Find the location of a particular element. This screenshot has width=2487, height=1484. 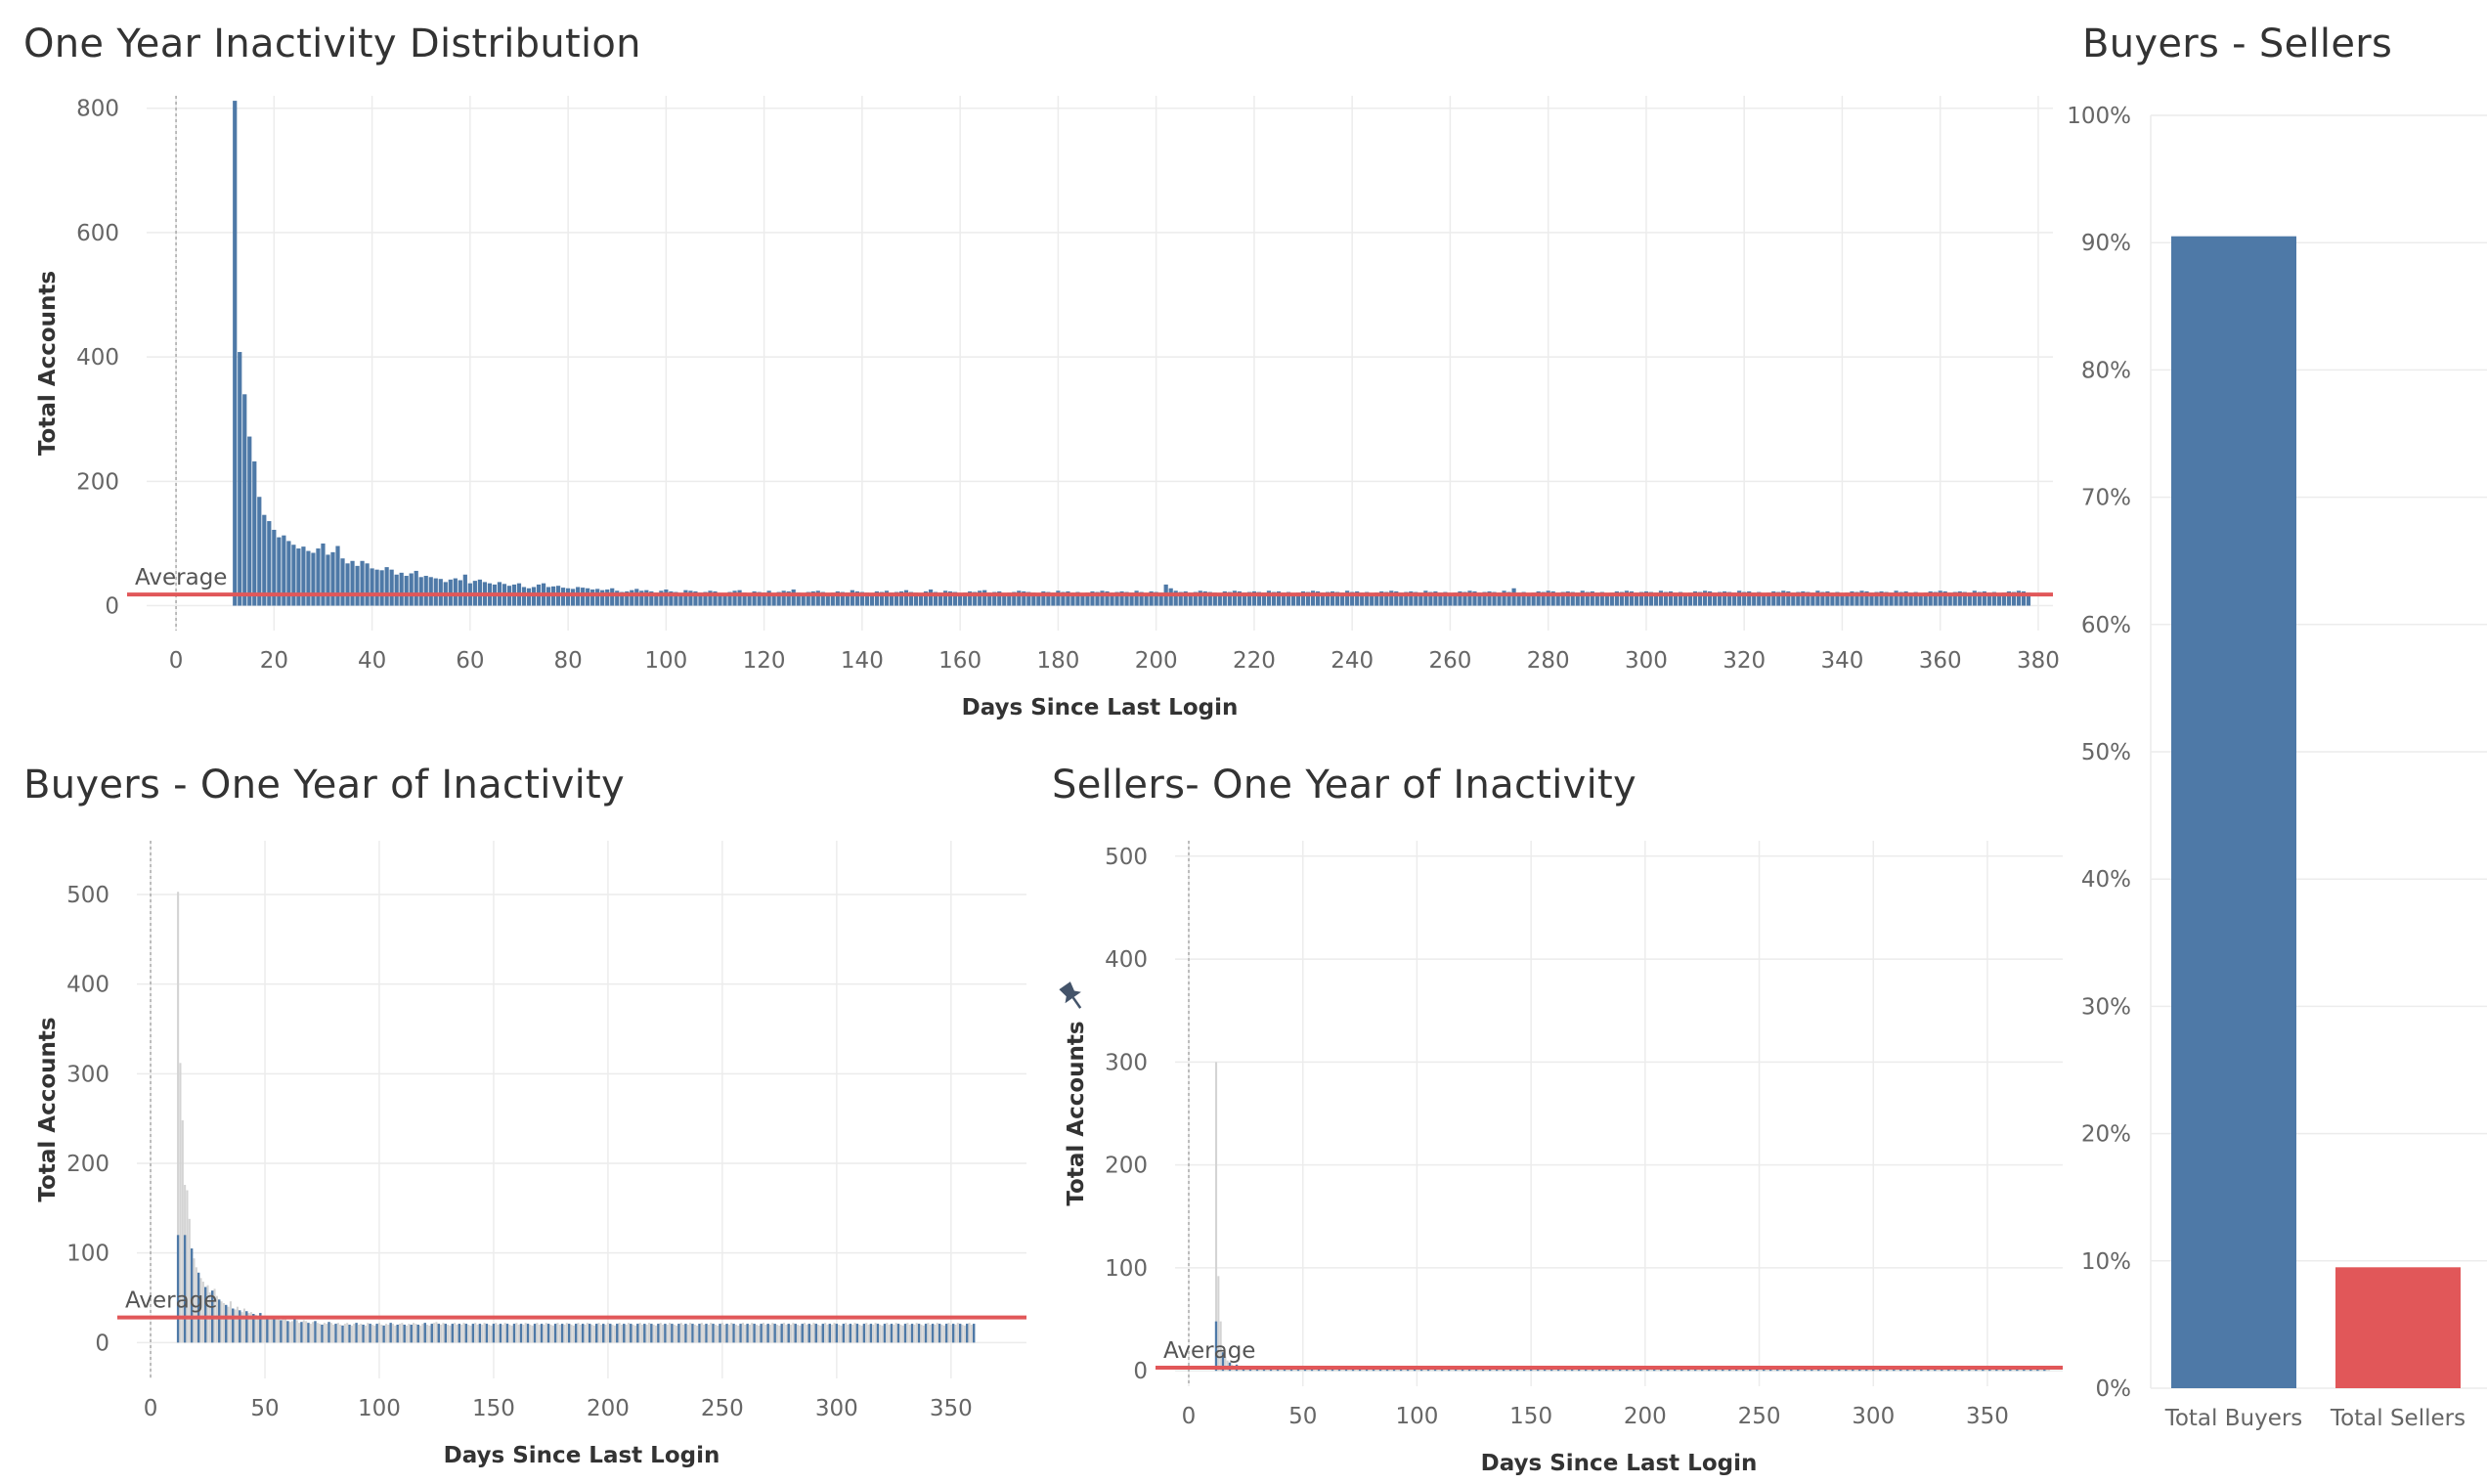

pin-icon is located at coordinates (1070, 995).